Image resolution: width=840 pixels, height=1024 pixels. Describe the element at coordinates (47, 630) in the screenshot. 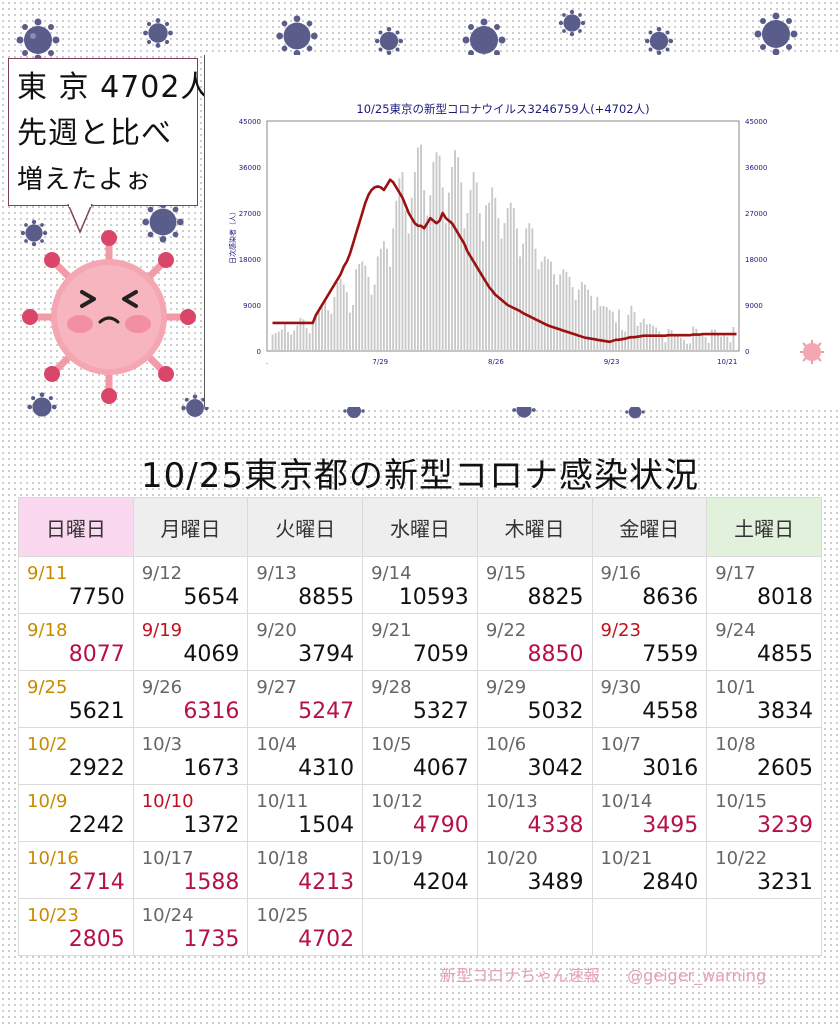

I see `cell-date: 9/18` at that location.